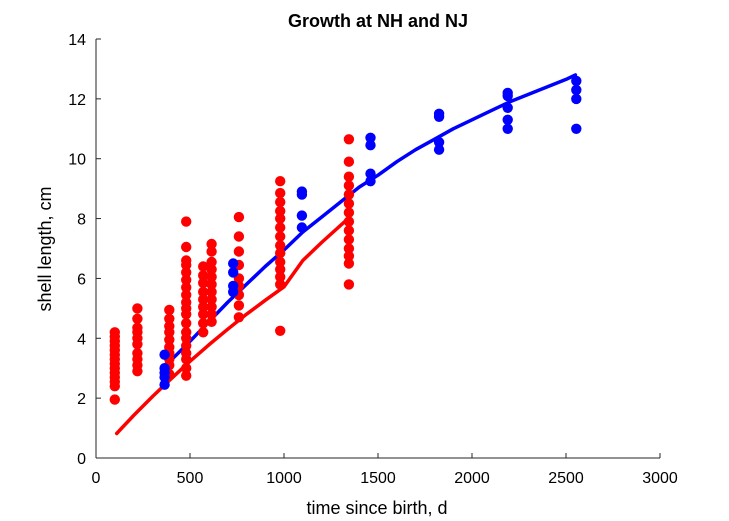 The height and width of the screenshot is (521, 729). I want to click on fit-curve, so click(233, 325).